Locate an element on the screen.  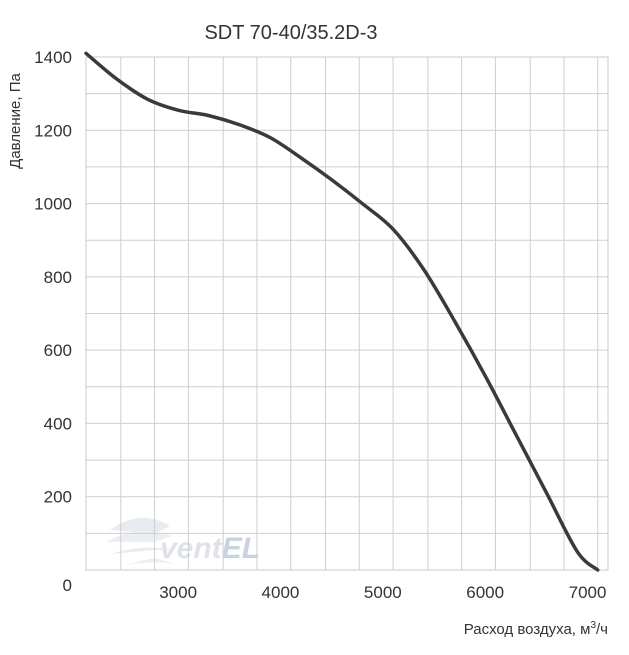
watermark: ventEL is located at coordinates (183, 541).